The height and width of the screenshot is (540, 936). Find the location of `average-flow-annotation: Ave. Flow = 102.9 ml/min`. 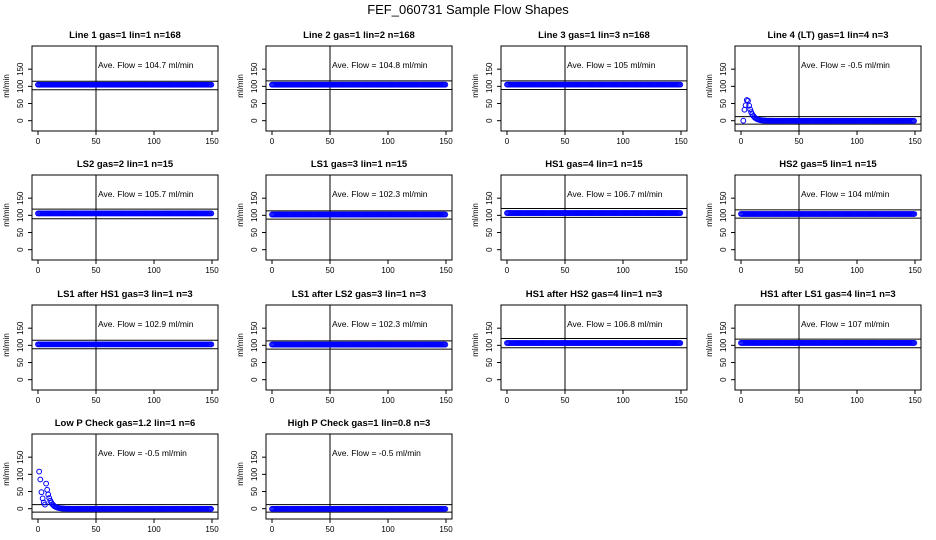

average-flow-annotation: Ave. Flow = 102.9 ml/min is located at coordinates (146, 324).